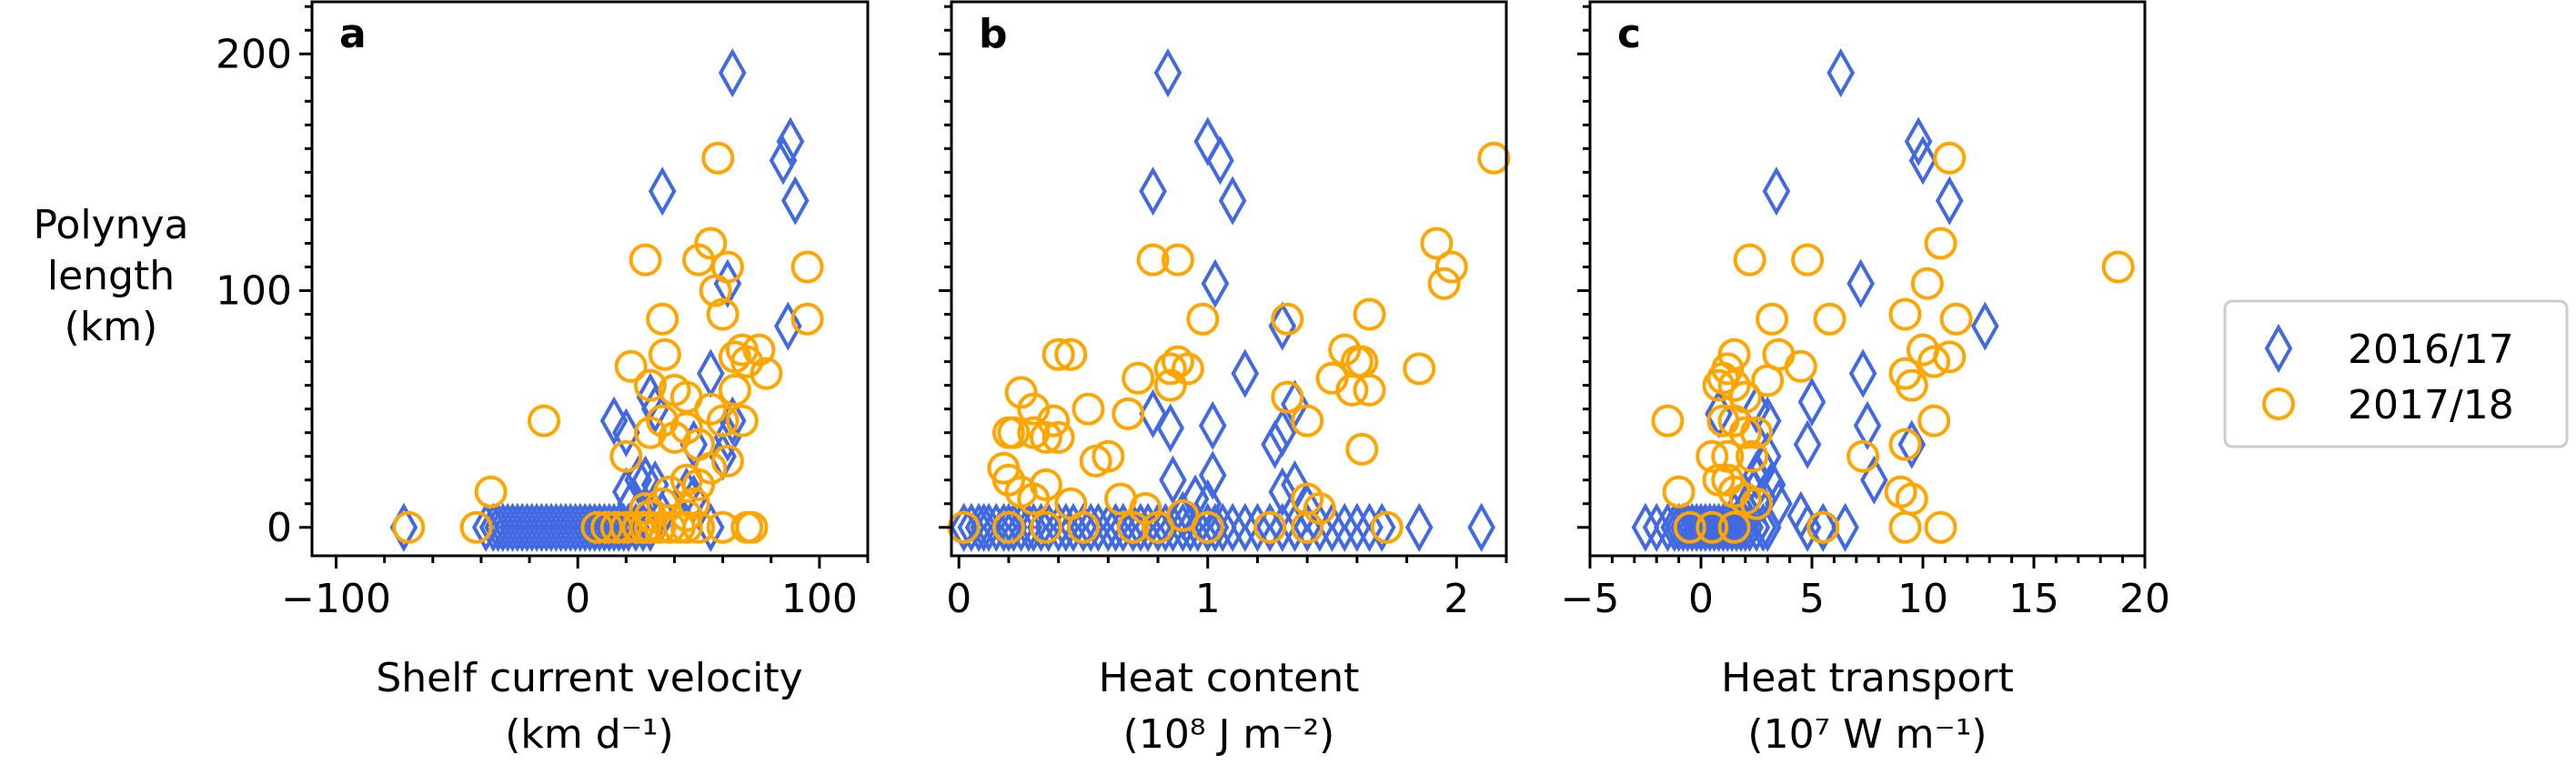 The height and width of the screenshot is (765, 2576). Describe the element at coordinates (2033, 599) in the screenshot. I see `panel-c-x-tick-label-15: 15` at that location.